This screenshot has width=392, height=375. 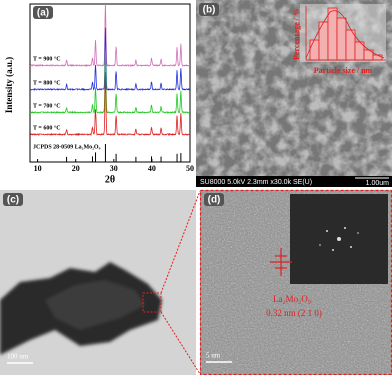 What do you see at coordinates (9, 85) in the screenshot?
I see `y-axis-label: Intensity (a.u.)` at bounding box center [9, 85].